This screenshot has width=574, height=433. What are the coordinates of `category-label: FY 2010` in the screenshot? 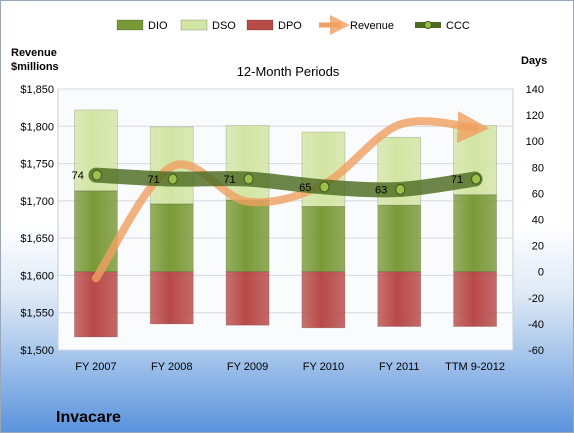 It's located at (323, 367).